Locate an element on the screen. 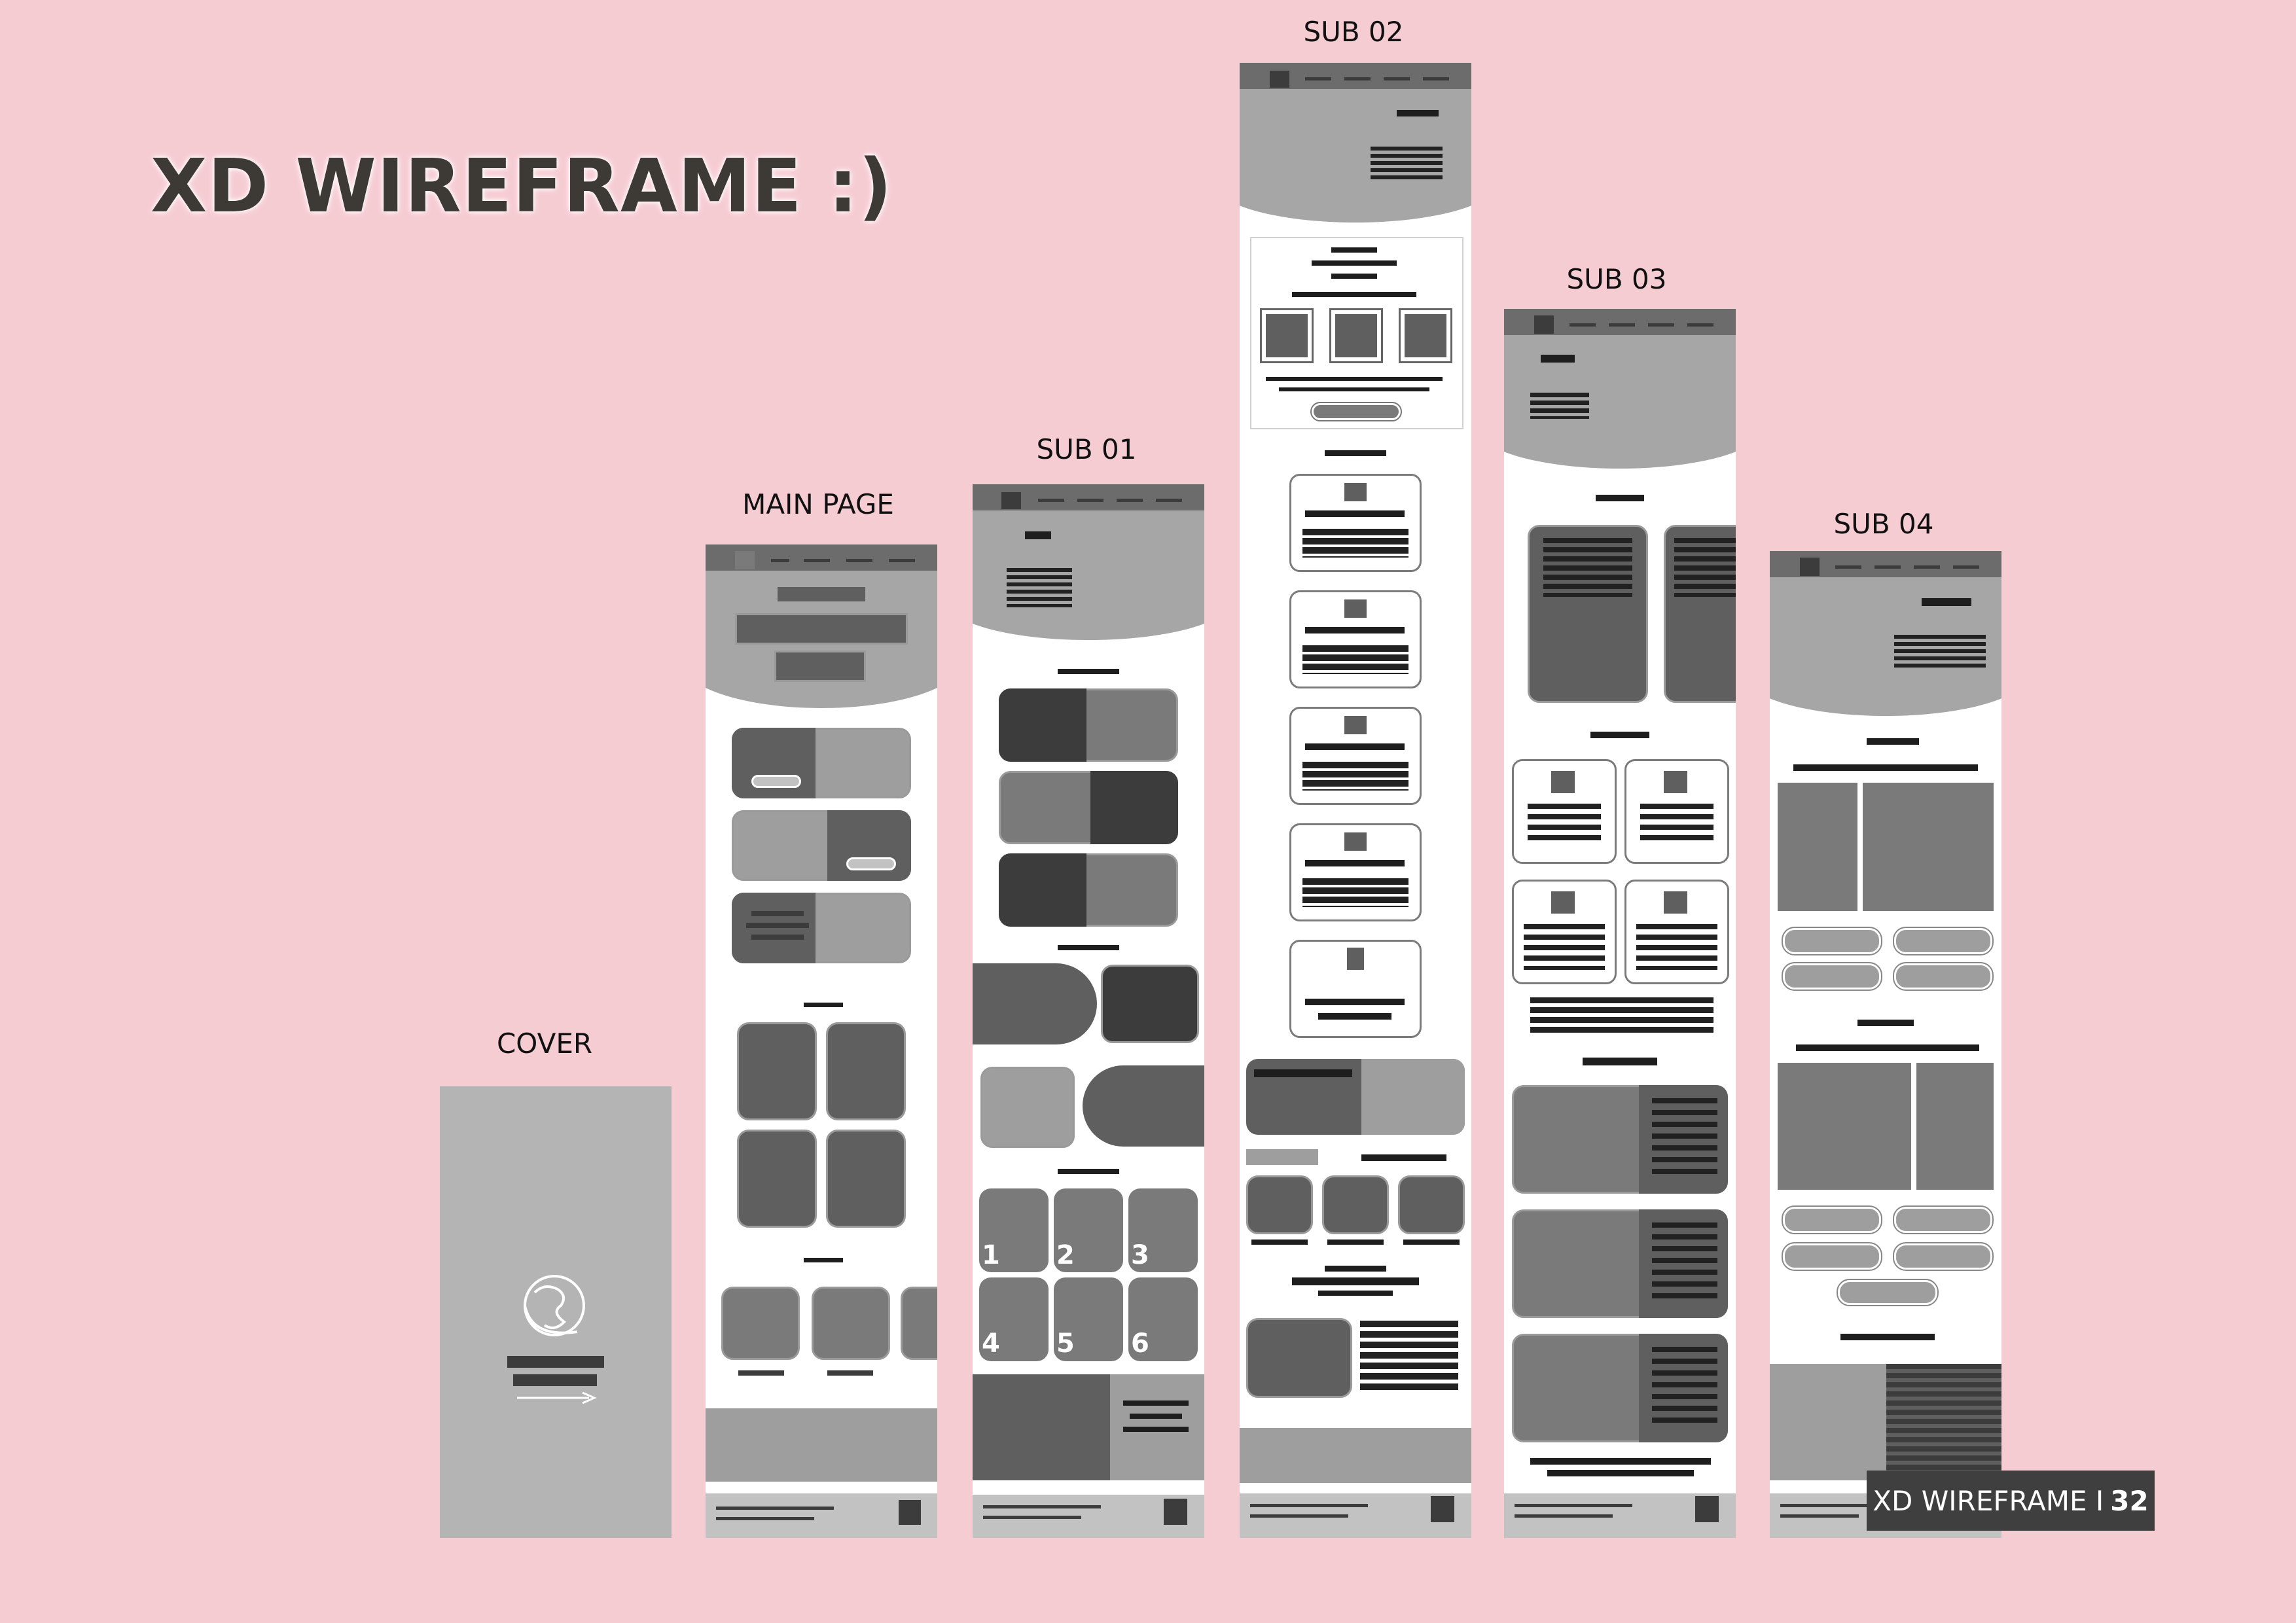 Image resolution: width=2296 pixels, height=1623 pixels. sub03-label: SUB 03 is located at coordinates (1616, 279).